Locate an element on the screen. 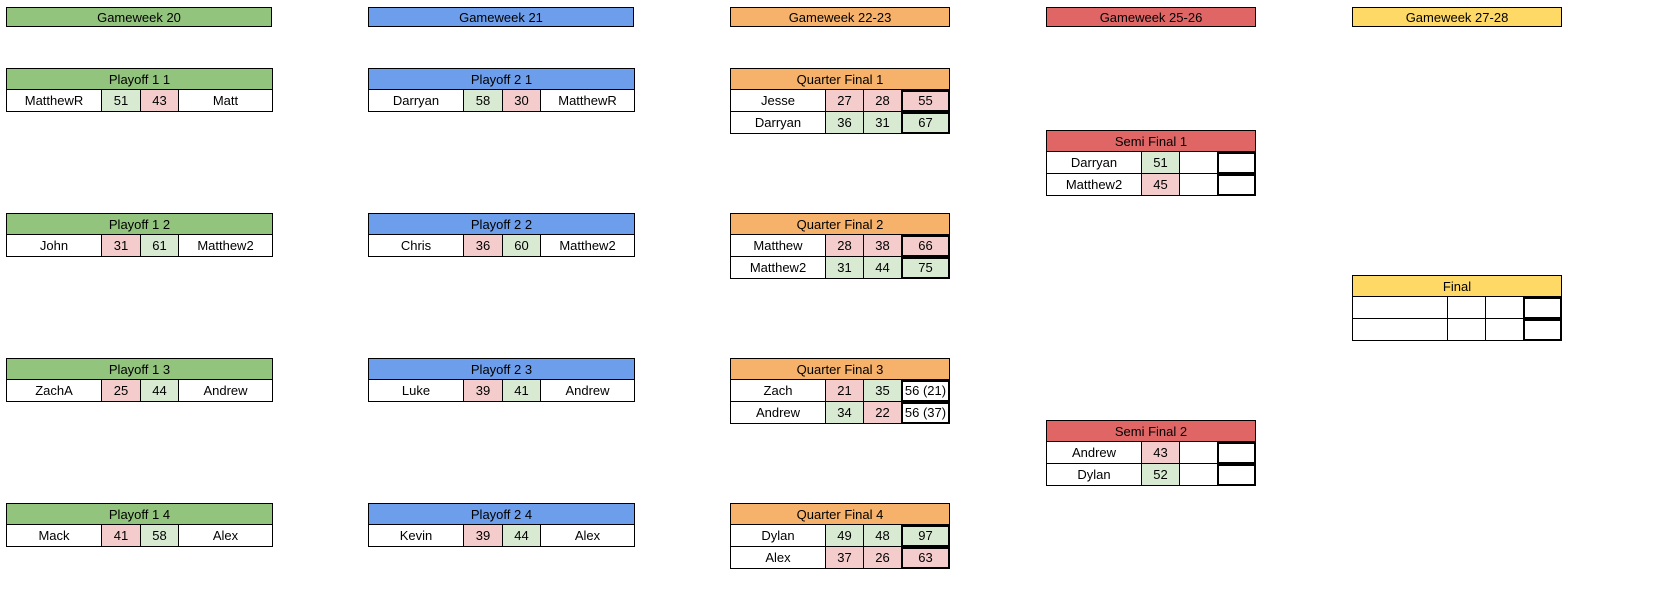 The width and height of the screenshot is (1668, 605). match-row: Jesse 27 28 55 is located at coordinates (840, 101).